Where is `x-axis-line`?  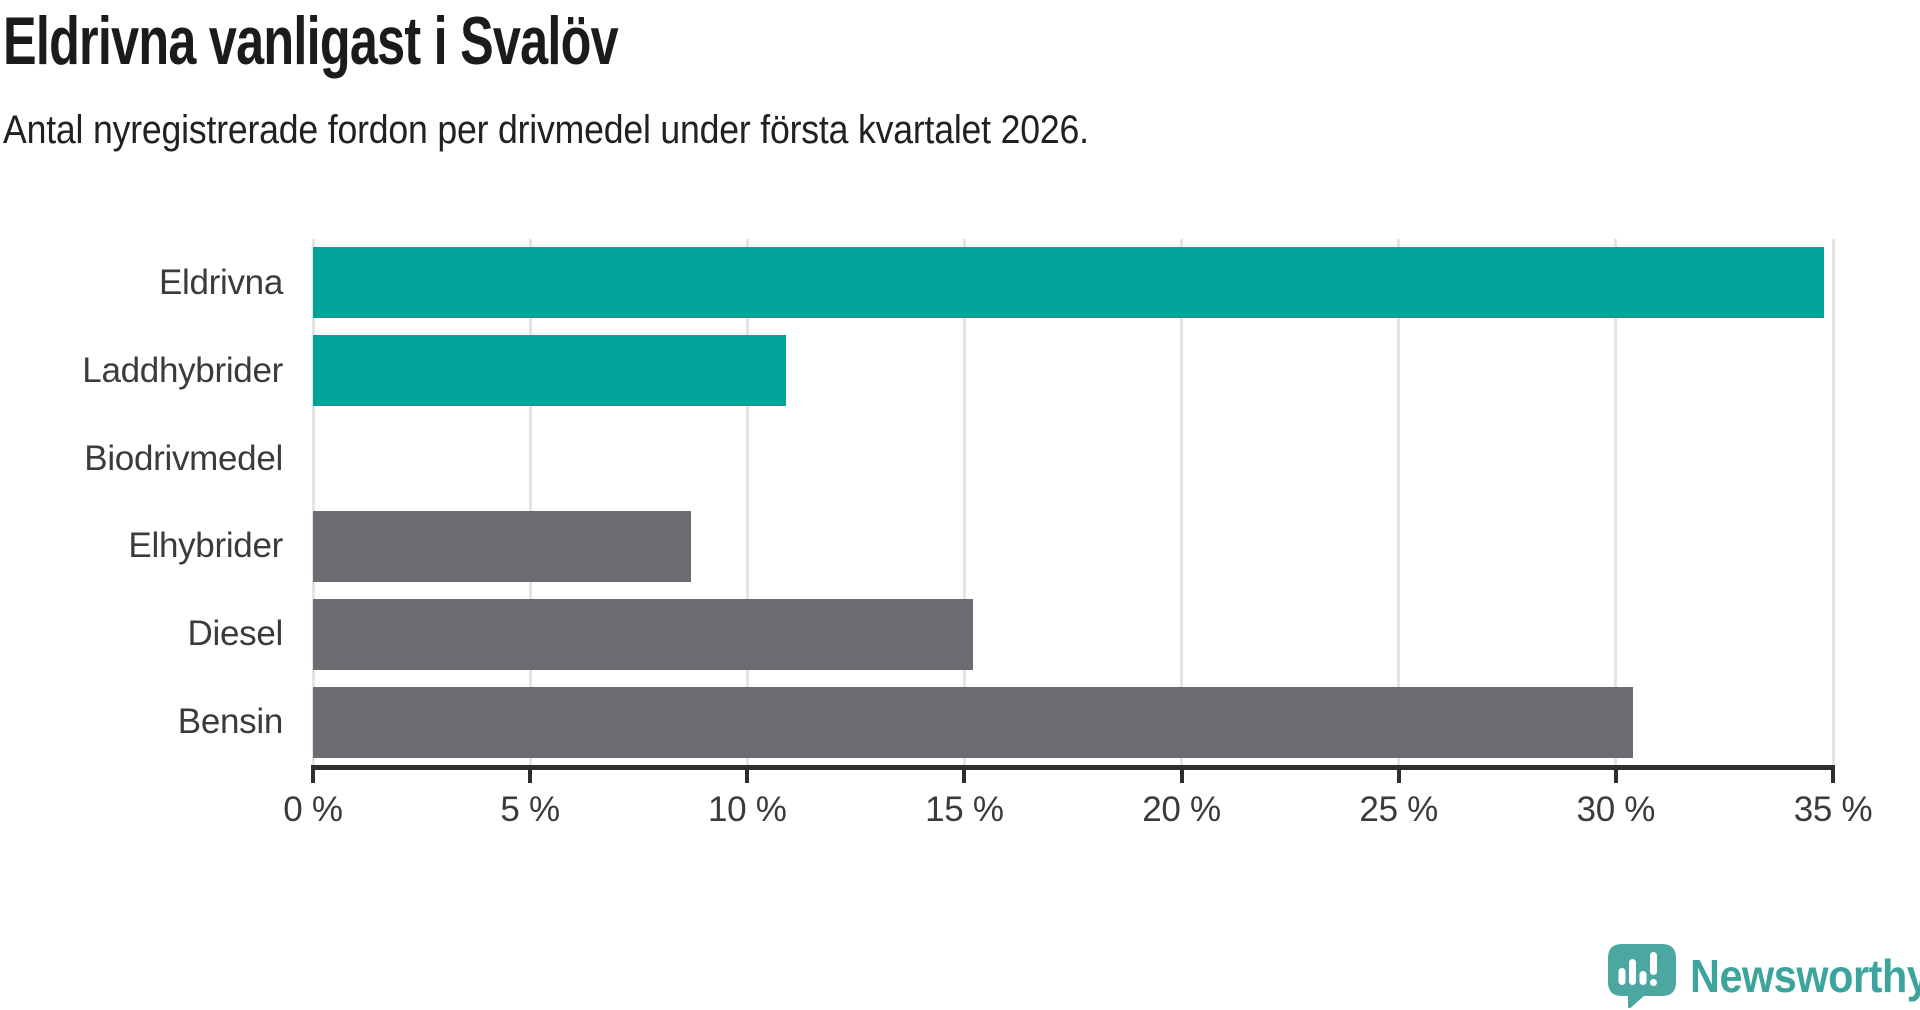 x-axis-line is located at coordinates (1073, 767).